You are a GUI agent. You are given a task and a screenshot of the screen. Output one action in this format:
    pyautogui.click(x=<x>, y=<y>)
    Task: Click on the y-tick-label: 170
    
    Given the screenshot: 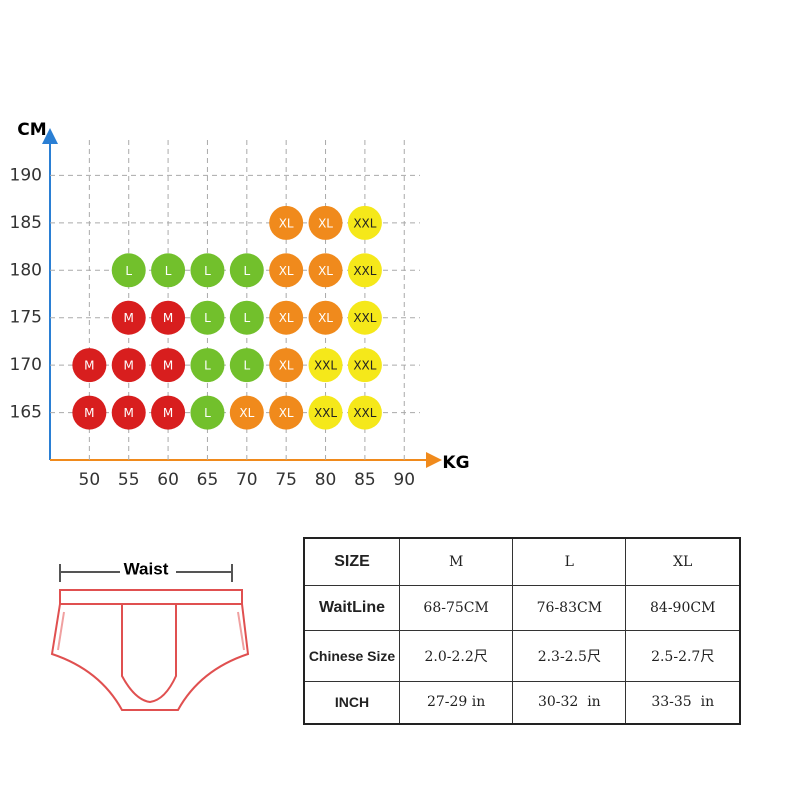 What is the action you would take?
    pyautogui.click(x=26, y=365)
    